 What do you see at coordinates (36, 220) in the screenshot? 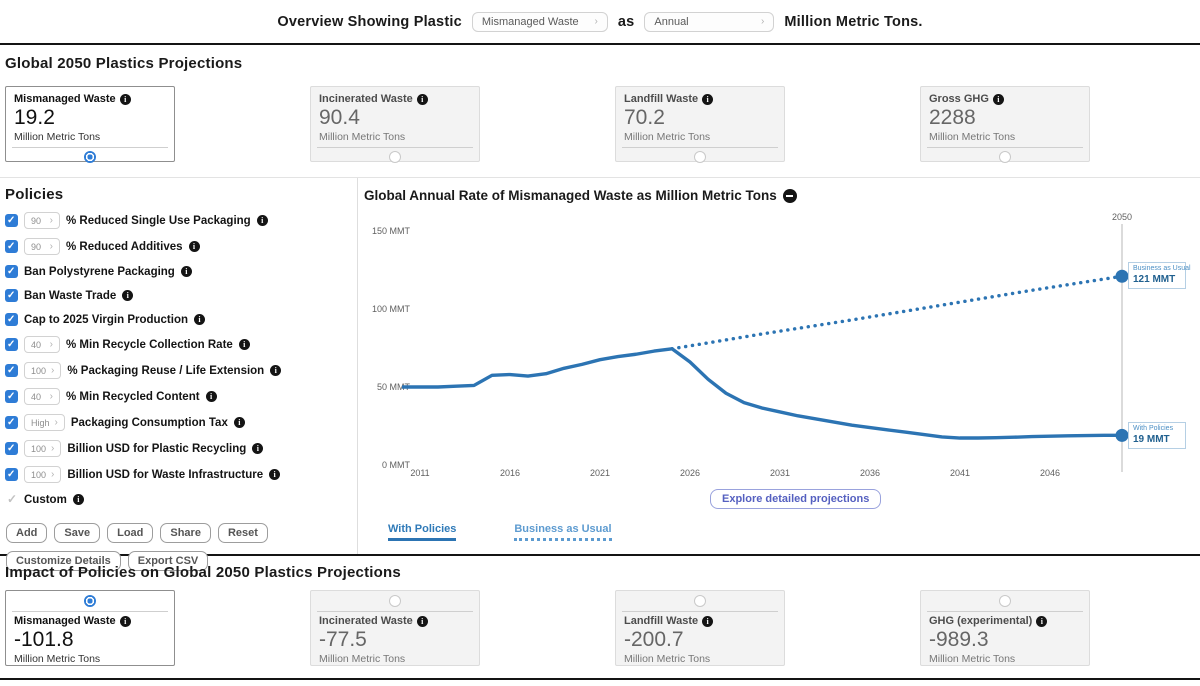
I see `policy-value: 90` at bounding box center [36, 220].